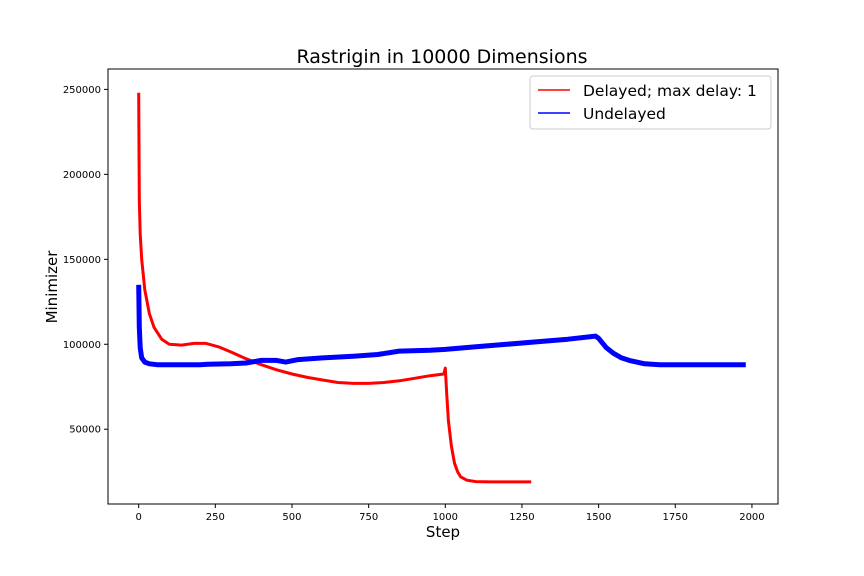  What do you see at coordinates (85, 430) in the screenshot?
I see `y-tick-label: 50000` at bounding box center [85, 430].